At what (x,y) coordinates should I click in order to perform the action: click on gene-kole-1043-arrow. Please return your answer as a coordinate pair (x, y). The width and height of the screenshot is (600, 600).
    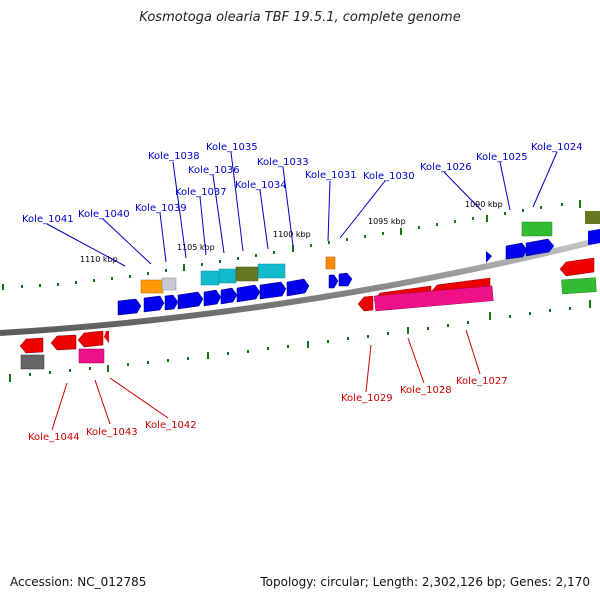
    Looking at the image, I should click on (63, 342).